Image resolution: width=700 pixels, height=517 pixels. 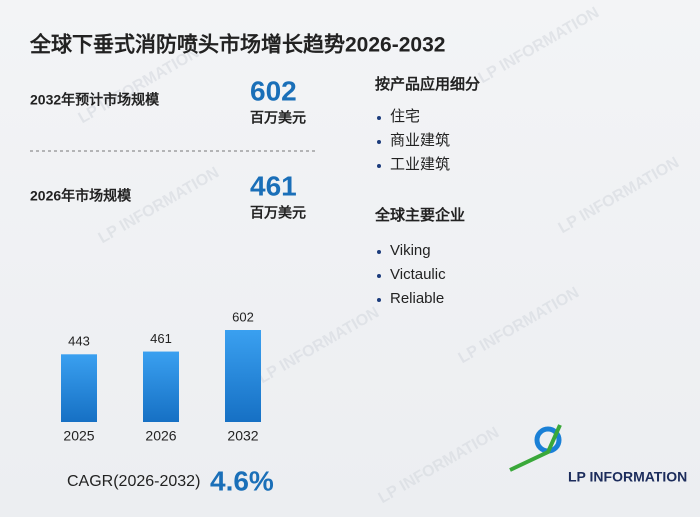 I want to click on bar-chart: 443 2025 461 2026 602 2032, so click(x=161, y=376).